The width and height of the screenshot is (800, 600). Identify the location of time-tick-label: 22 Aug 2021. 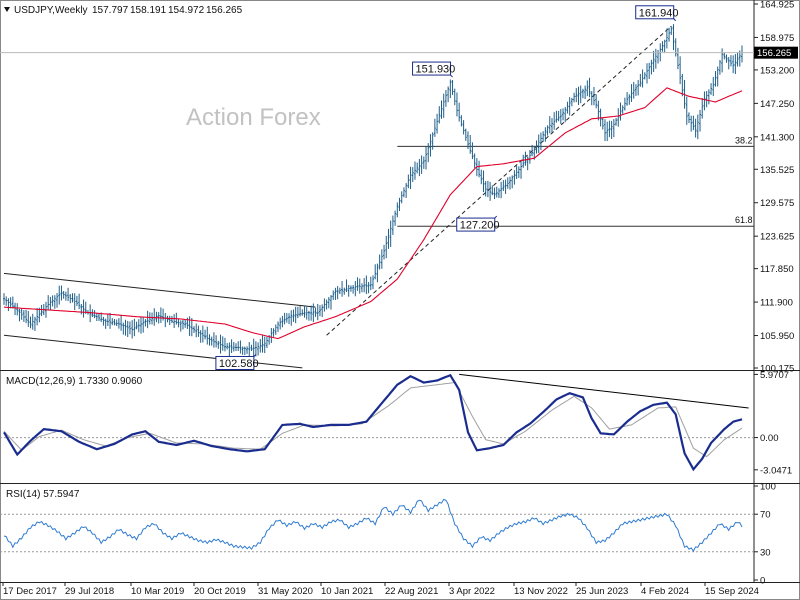
(411, 591).